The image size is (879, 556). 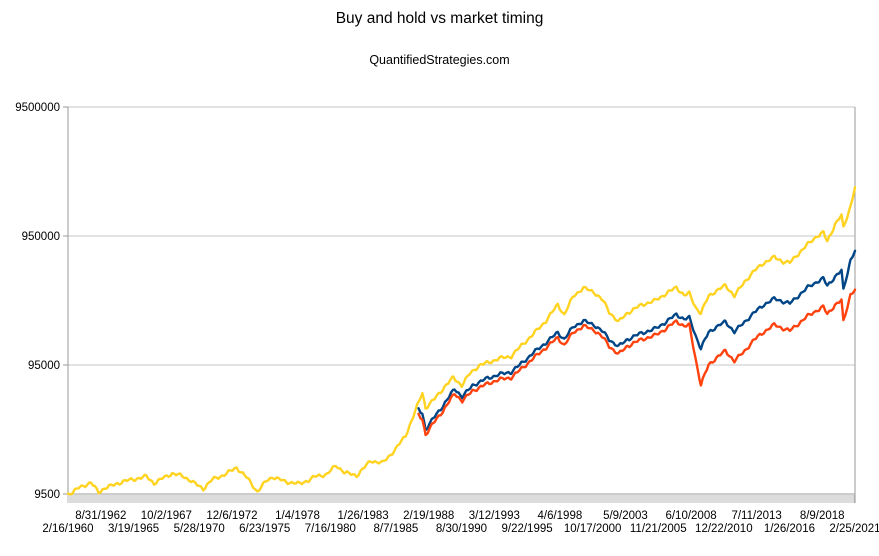 I want to click on x-tick-label: 6/10/2008, so click(x=690, y=516).